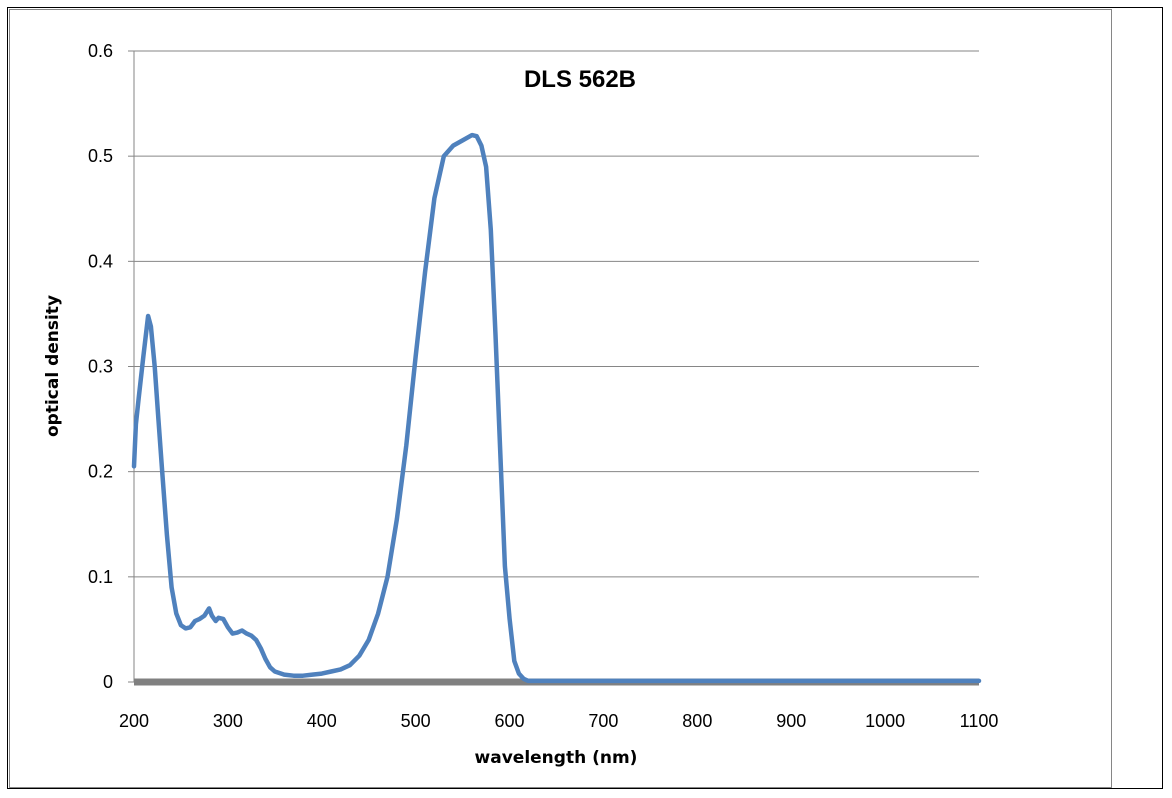 The height and width of the screenshot is (798, 1172). What do you see at coordinates (791, 721) in the screenshot?
I see `x-tick-label-7: 900` at bounding box center [791, 721].